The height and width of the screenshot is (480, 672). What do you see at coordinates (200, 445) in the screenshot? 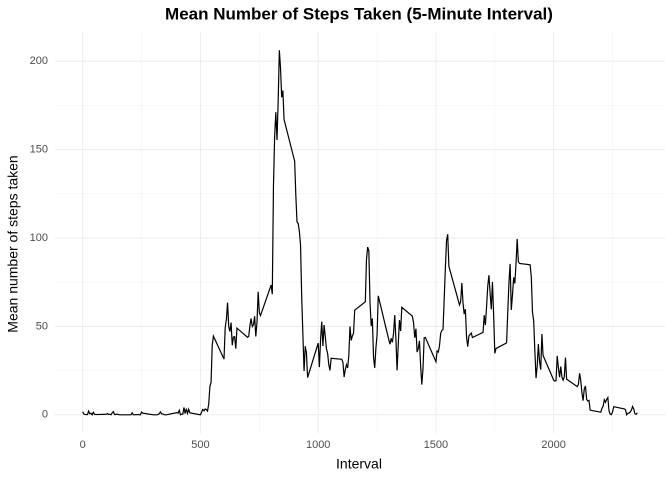
I see `x-tick-label: 500` at bounding box center [200, 445].